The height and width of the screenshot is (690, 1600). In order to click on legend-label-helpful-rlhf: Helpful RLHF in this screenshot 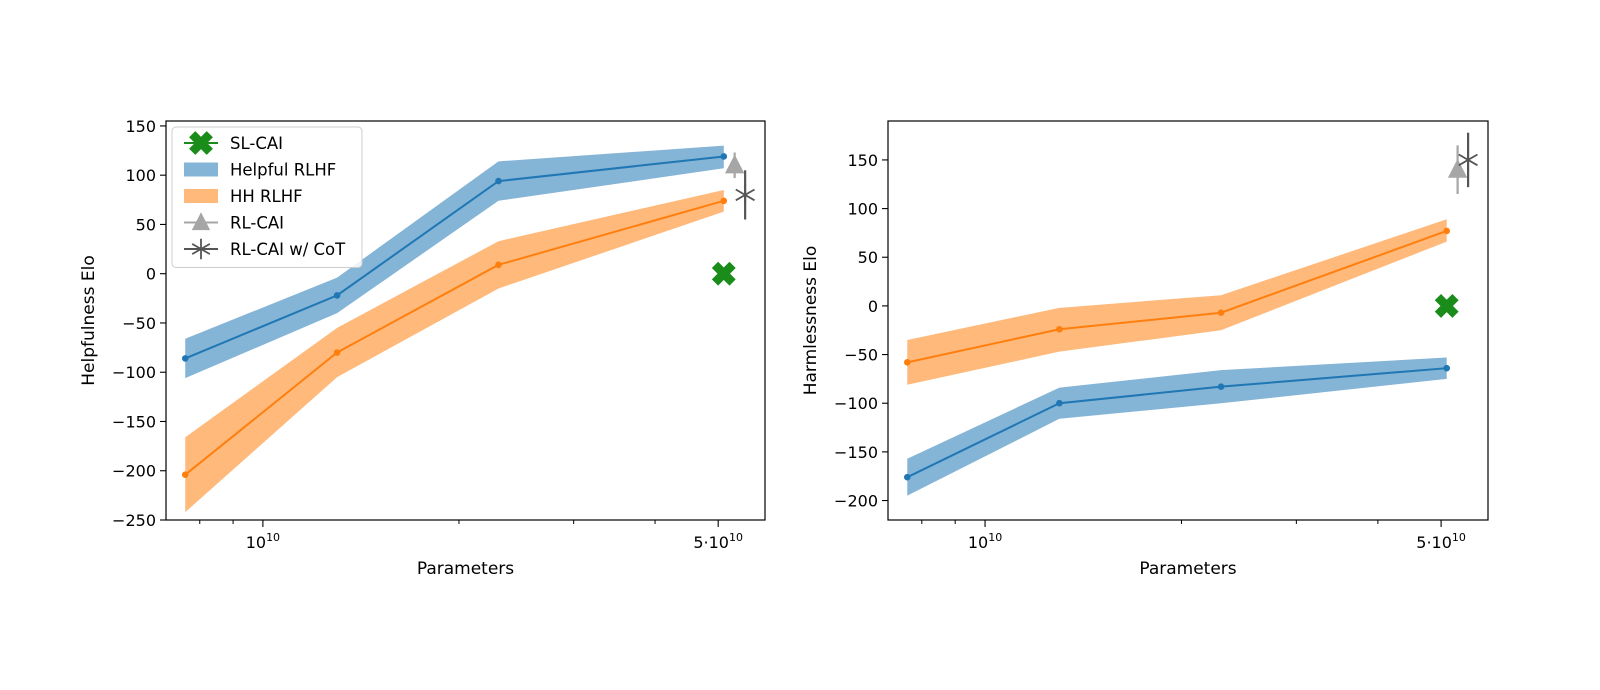, I will do `click(283, 170)`.